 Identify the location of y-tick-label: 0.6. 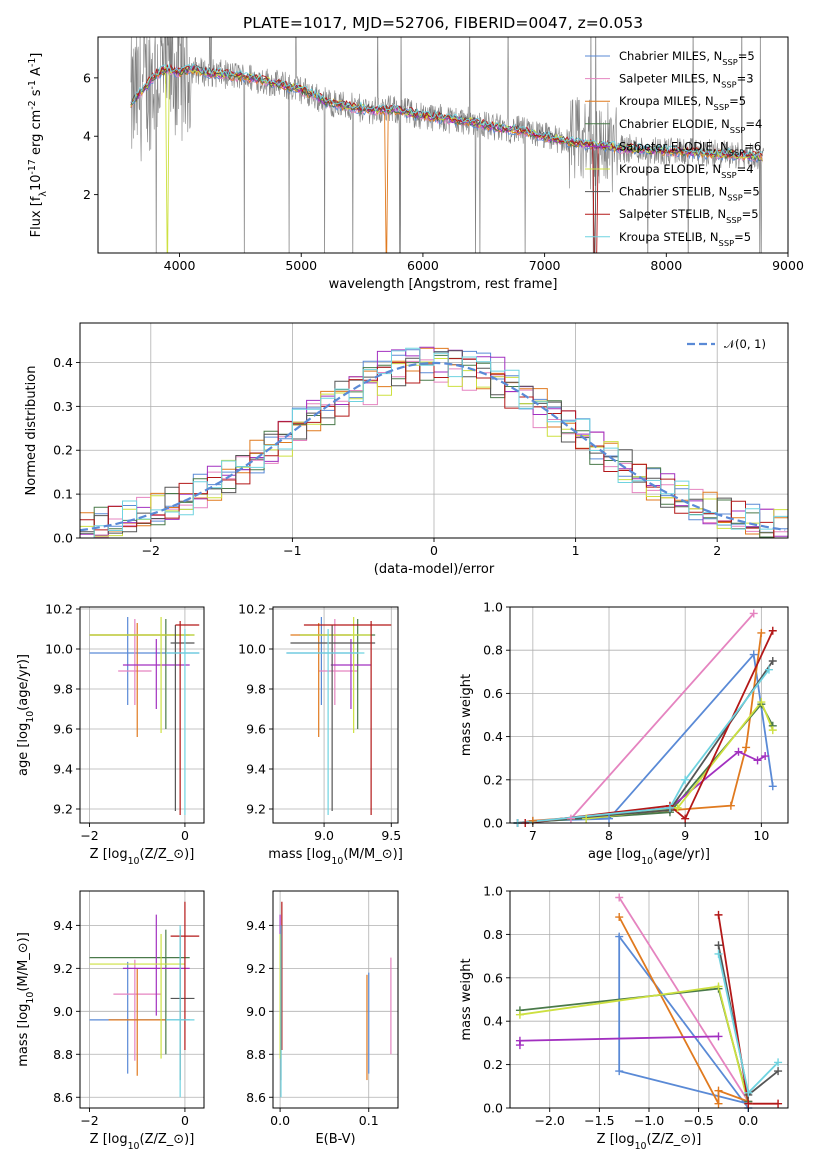
(493, 977).